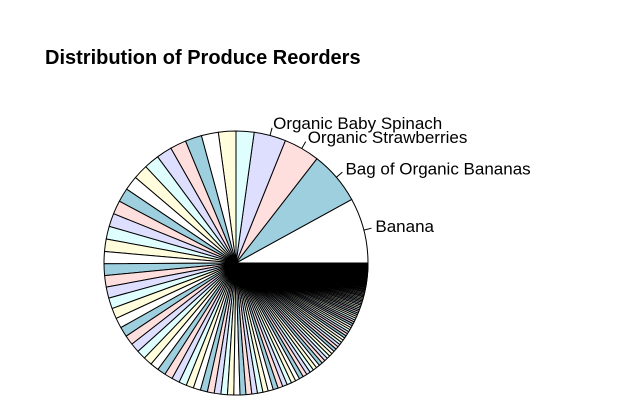 This screenshot has height=412, width=622. I want to click on pie-label: Bag of Organic Bananas, so click(437, 169).